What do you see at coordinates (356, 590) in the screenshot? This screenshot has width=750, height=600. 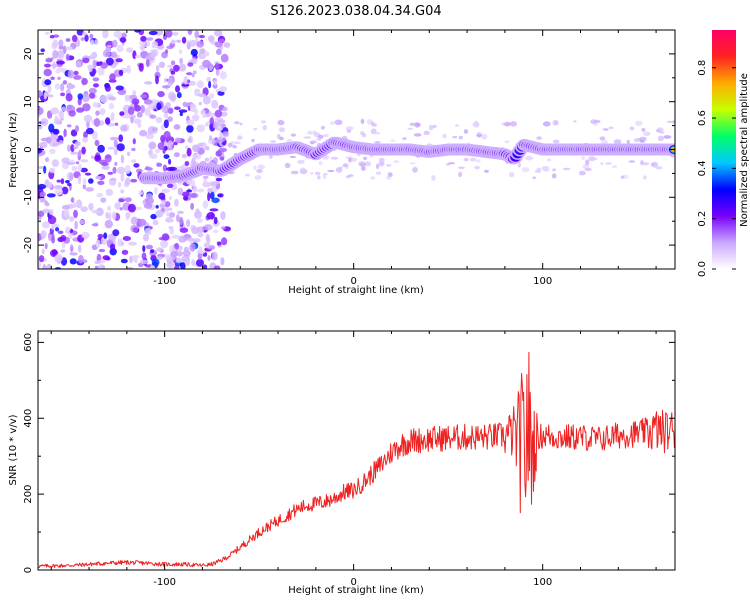 I see `snr-x-axis-label: Height of straight line (km)` at bounding box center [356, 590].